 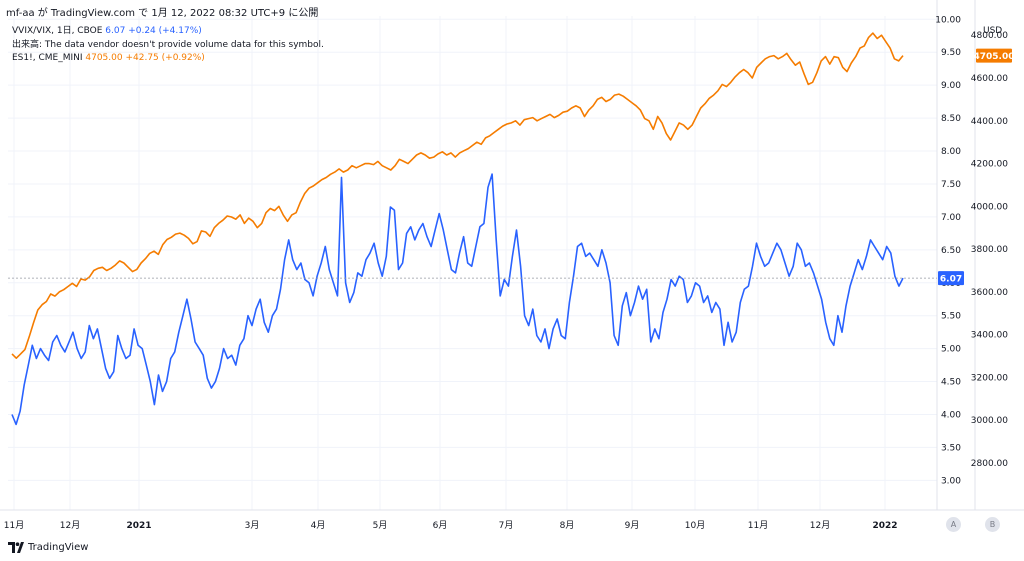 I want to click on right-axis-unit: USD, so click(x=993, y=31).